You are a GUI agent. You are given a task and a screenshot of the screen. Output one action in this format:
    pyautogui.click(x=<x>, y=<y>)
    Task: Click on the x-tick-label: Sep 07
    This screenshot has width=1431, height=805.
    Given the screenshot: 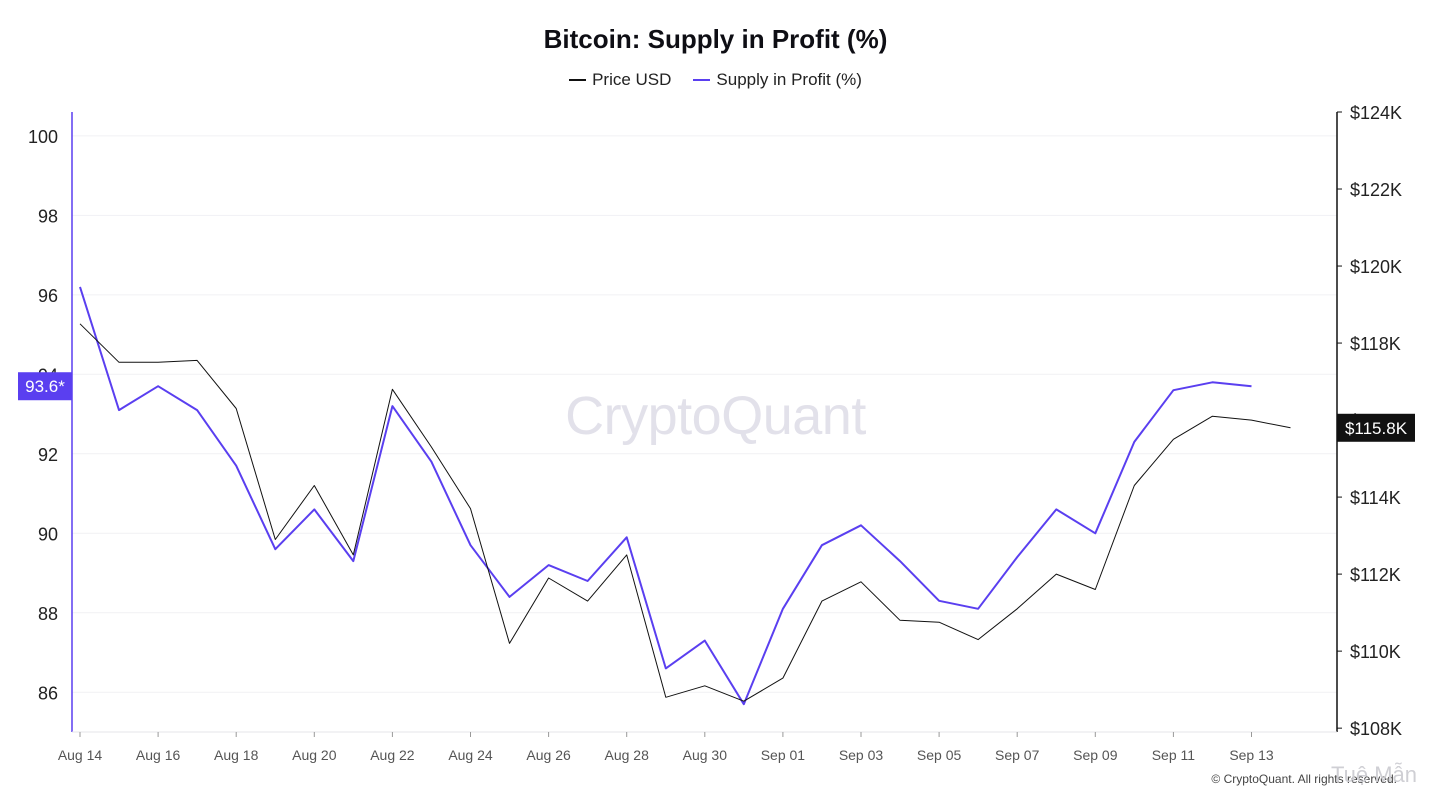 What is the action you would take?
    pyautogui.click(x=1017, y=755)
    